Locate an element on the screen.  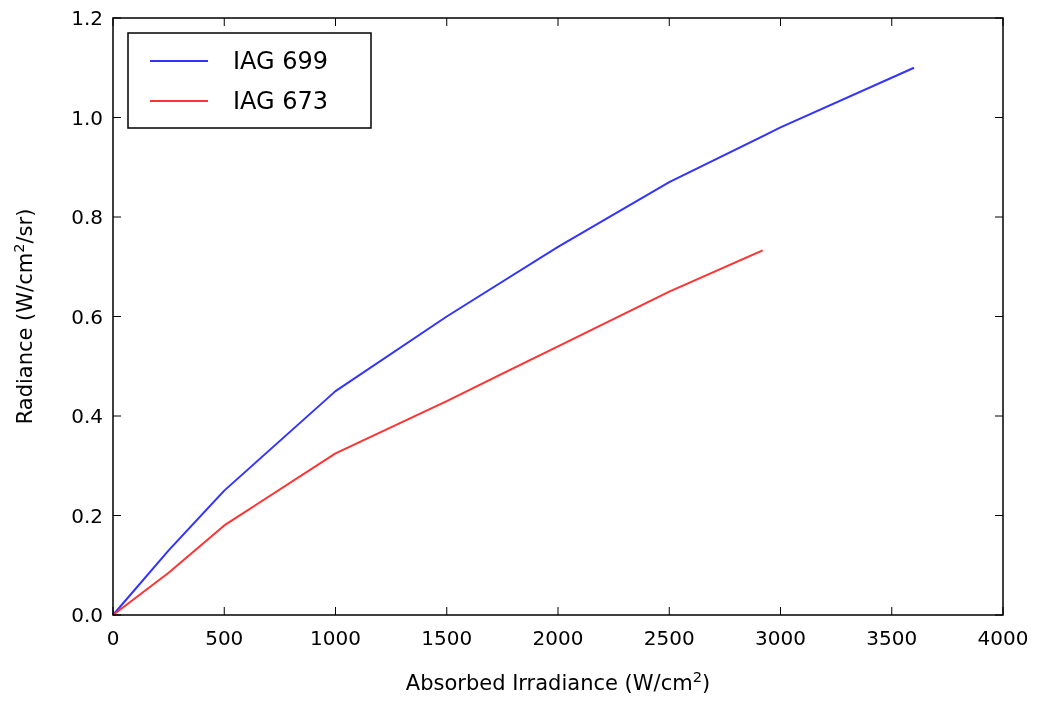
x-tick-label: 1500 is located at coordinates (447, 638).